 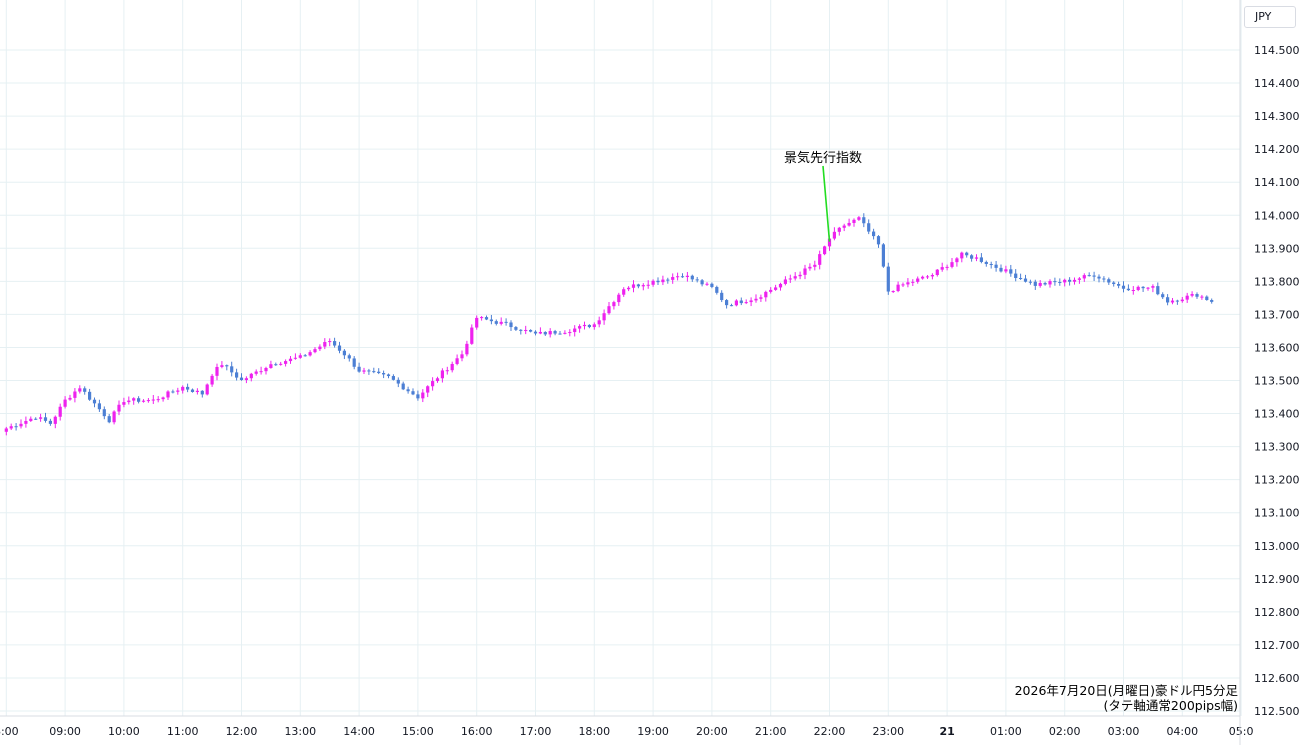 What do you see at coordinates (1277, 215) in the screenshot?
I see `y-tick-label: 114.000` at bounding box center [1277, 215].